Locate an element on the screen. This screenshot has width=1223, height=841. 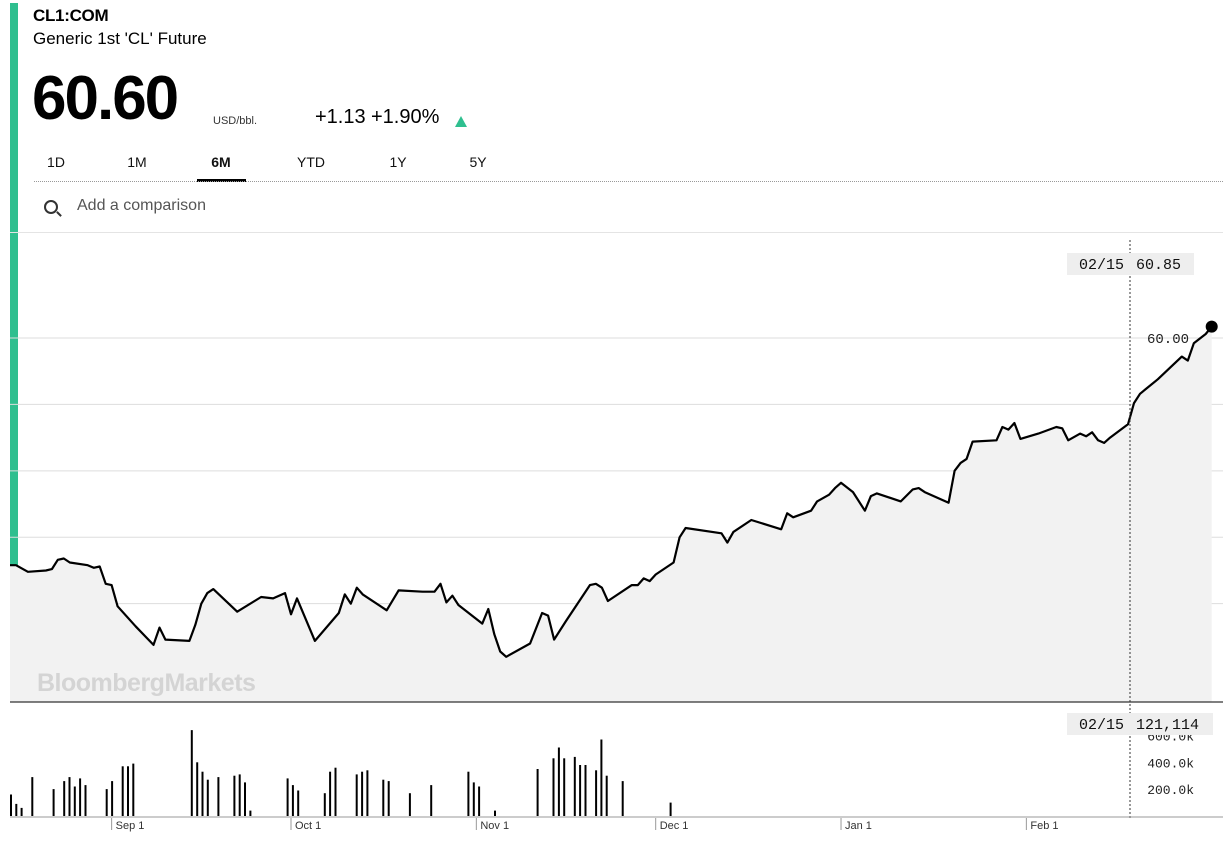
tab-1d: 1D is located at coordinates (56, 162).